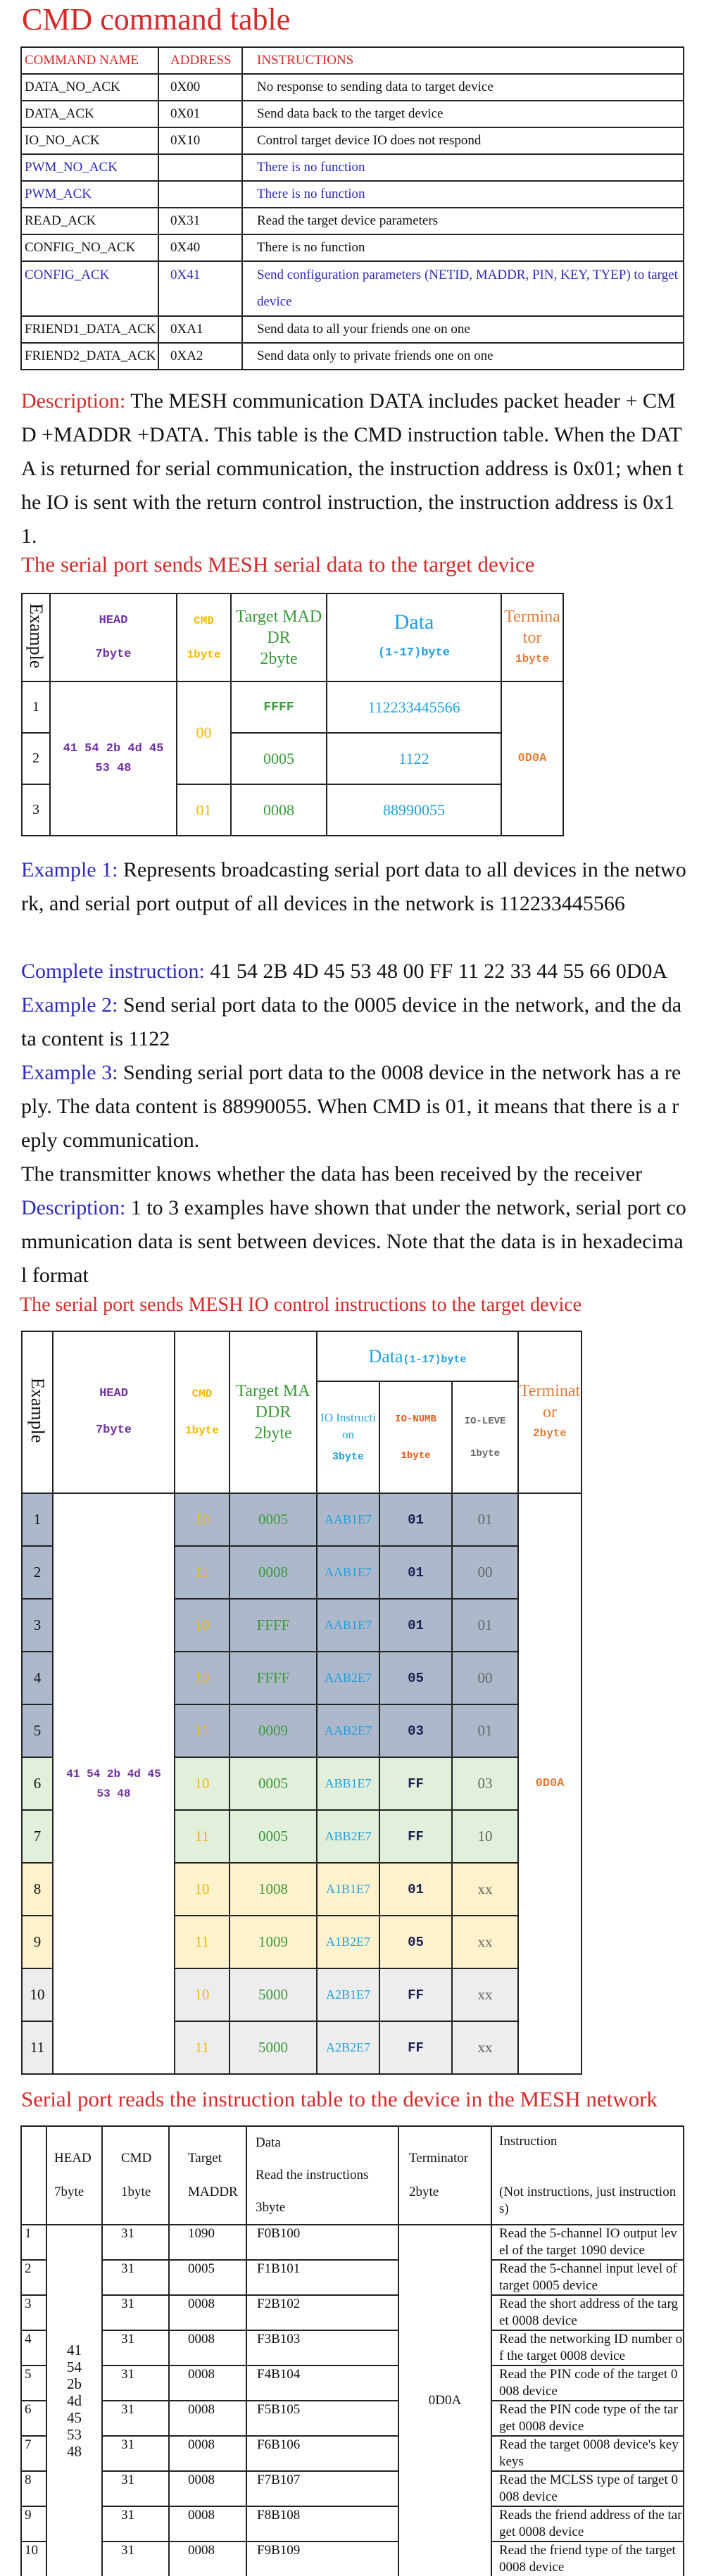 This screenshot has height=2576, width=704. What do you see at coordinates (207, 2277) in the screenshot?
I see `maddr-value: 0005` at bounding box center [207, 2277].